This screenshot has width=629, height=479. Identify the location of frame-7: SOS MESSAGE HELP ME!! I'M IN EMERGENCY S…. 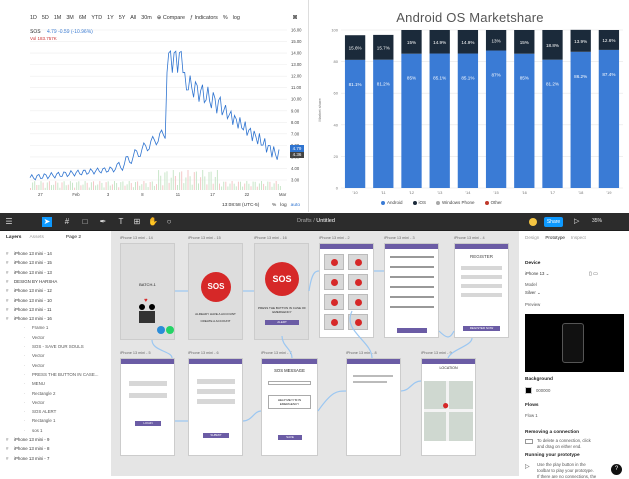
(289, 407).